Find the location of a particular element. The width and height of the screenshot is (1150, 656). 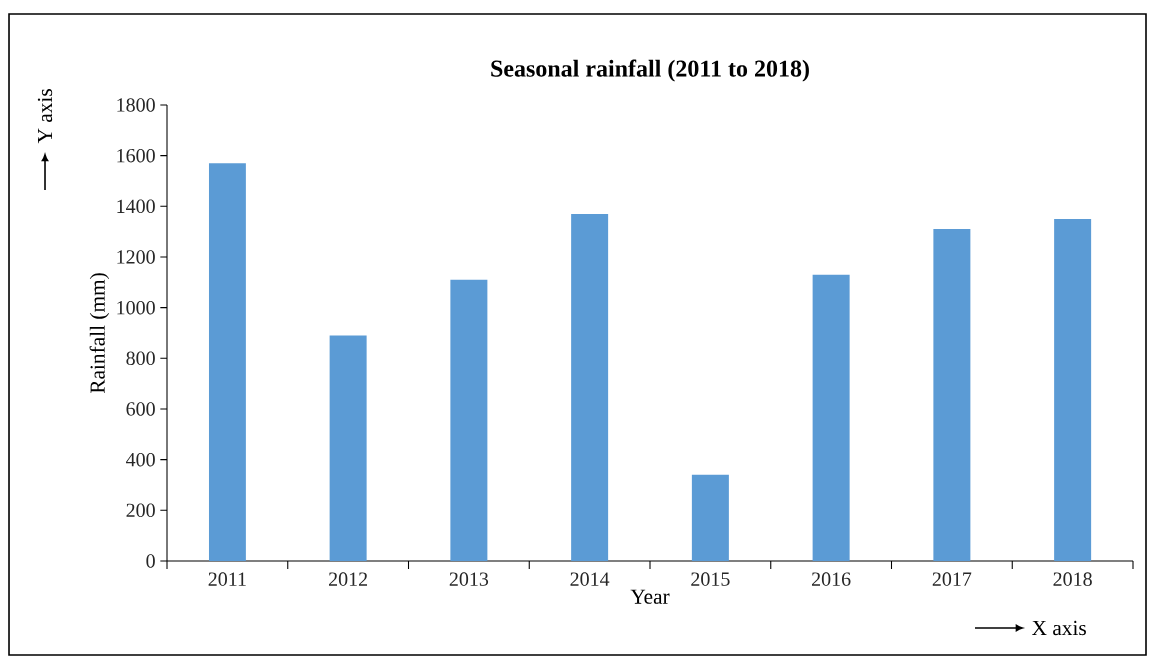

y-tick-label: 1400 is located at coordinates (136, 206).